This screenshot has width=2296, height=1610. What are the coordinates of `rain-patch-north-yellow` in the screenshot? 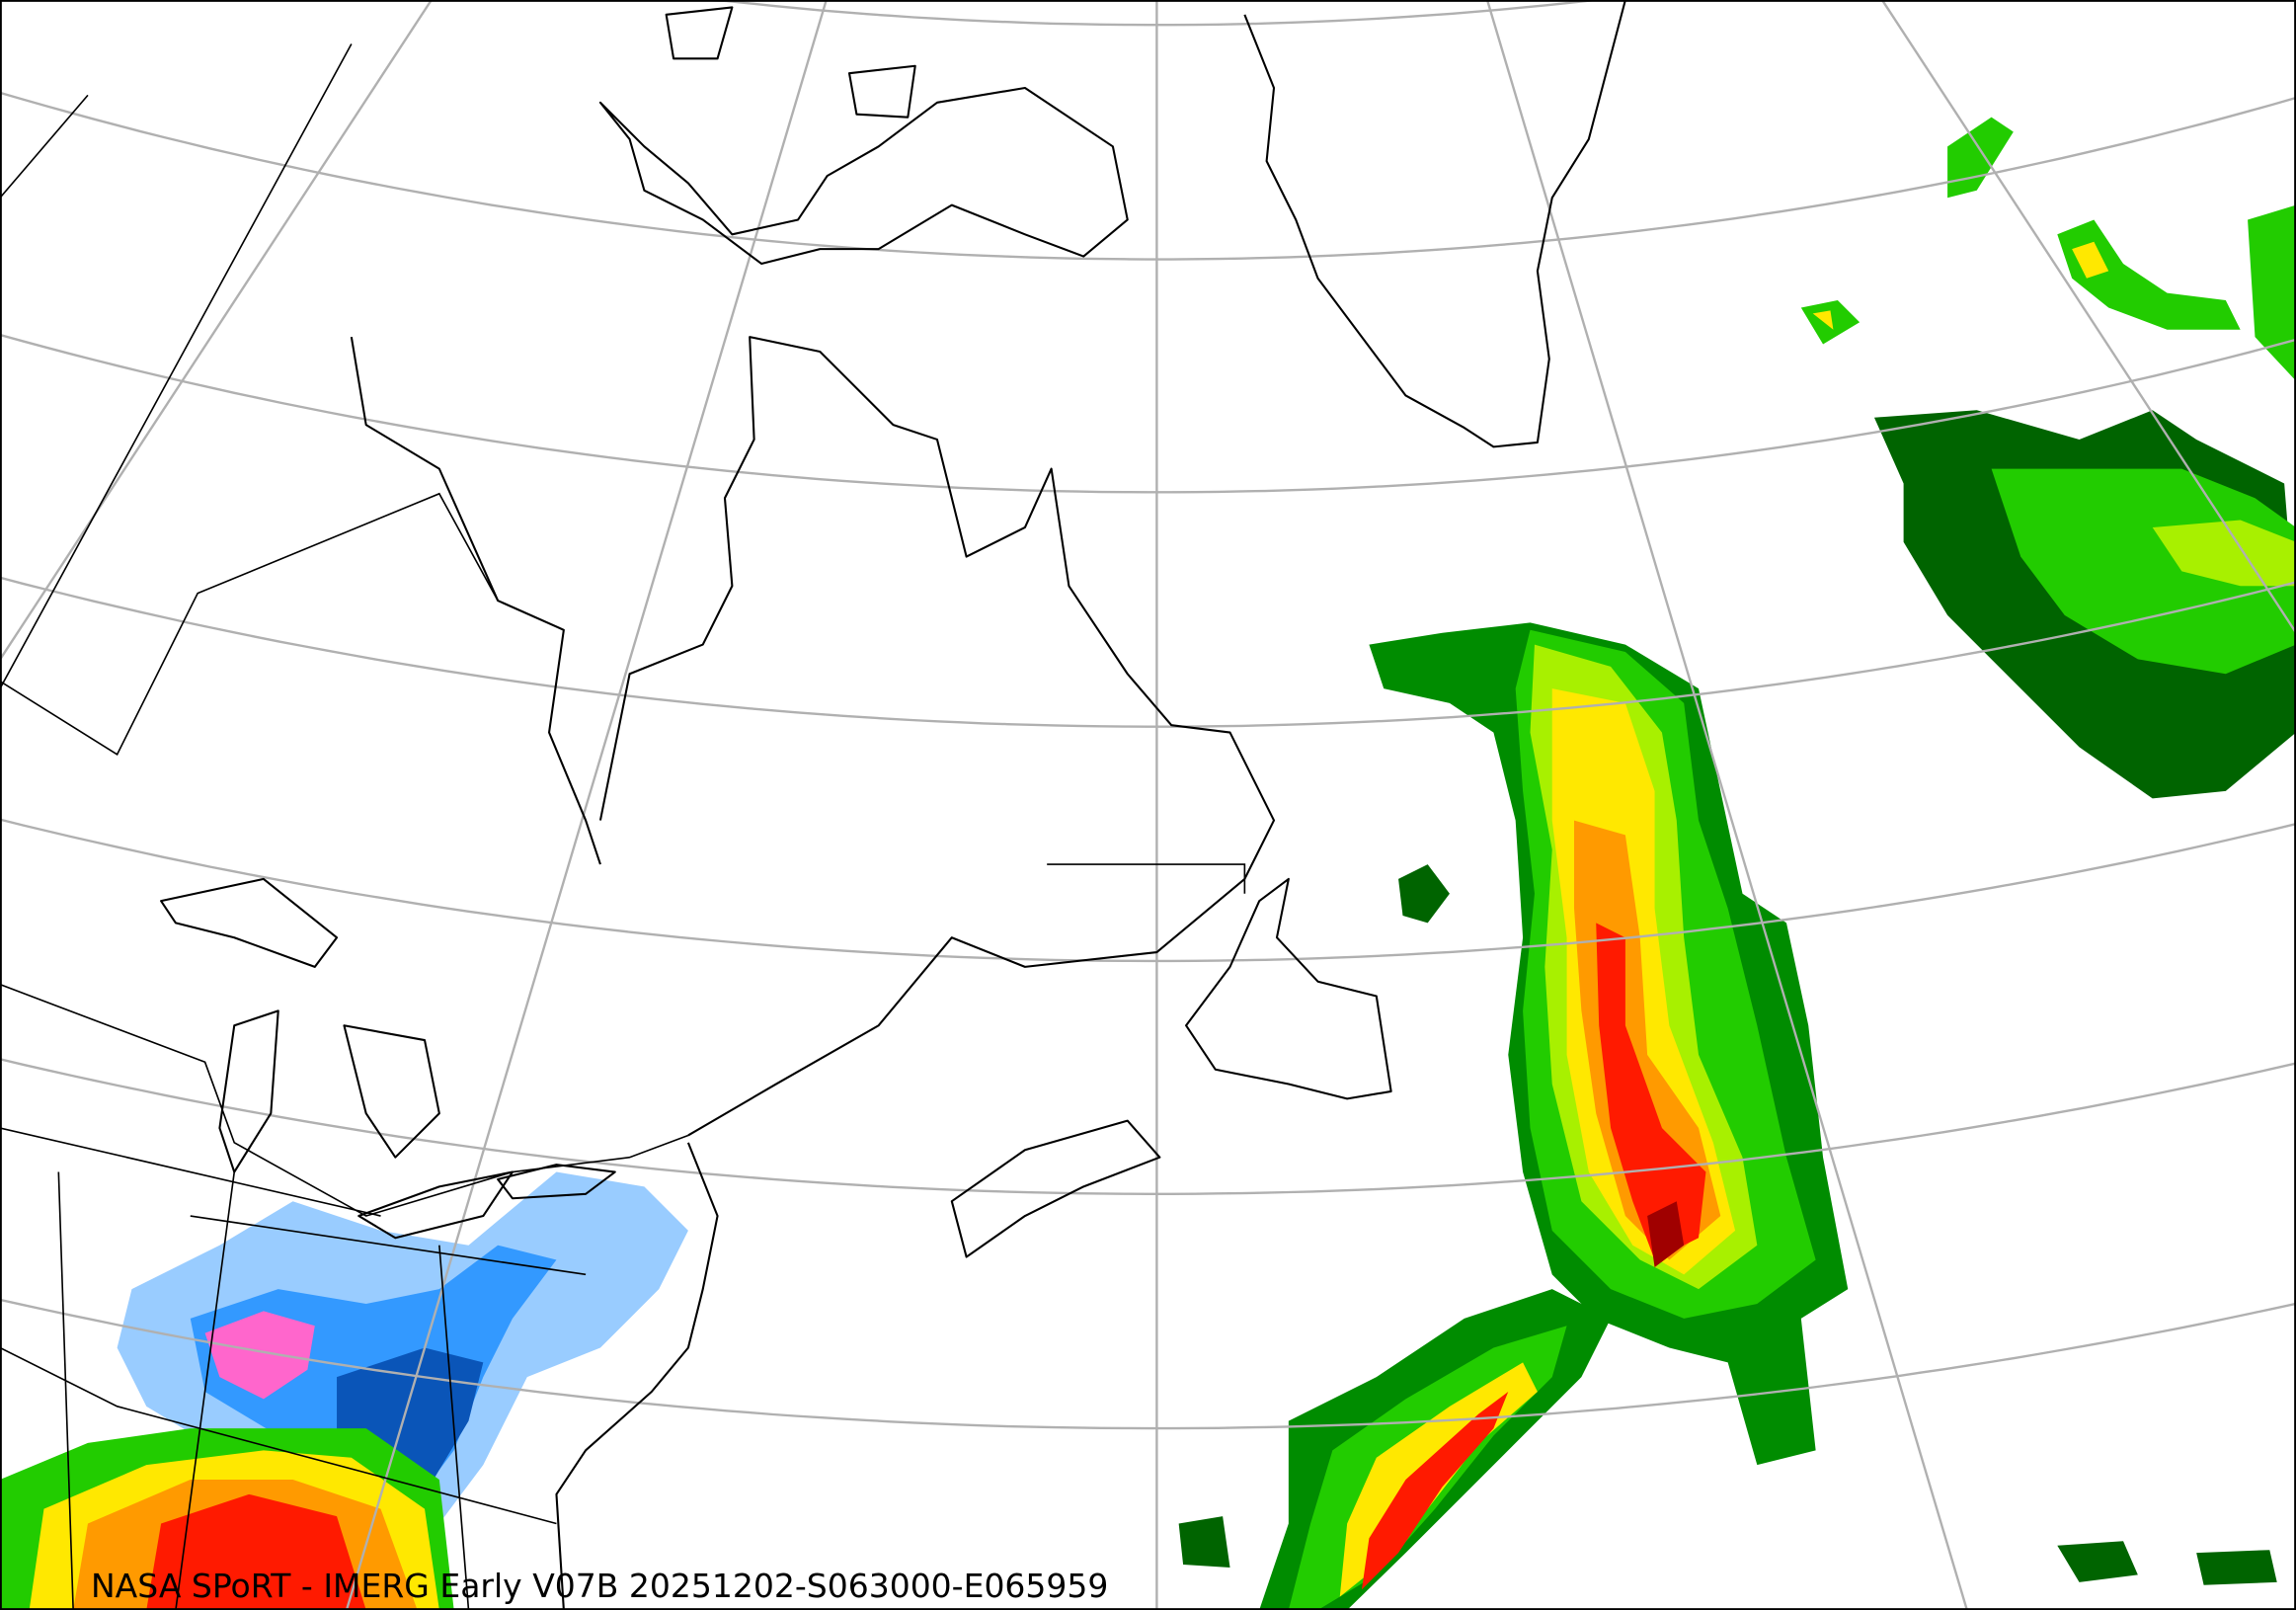 It's located at (1961, 285).